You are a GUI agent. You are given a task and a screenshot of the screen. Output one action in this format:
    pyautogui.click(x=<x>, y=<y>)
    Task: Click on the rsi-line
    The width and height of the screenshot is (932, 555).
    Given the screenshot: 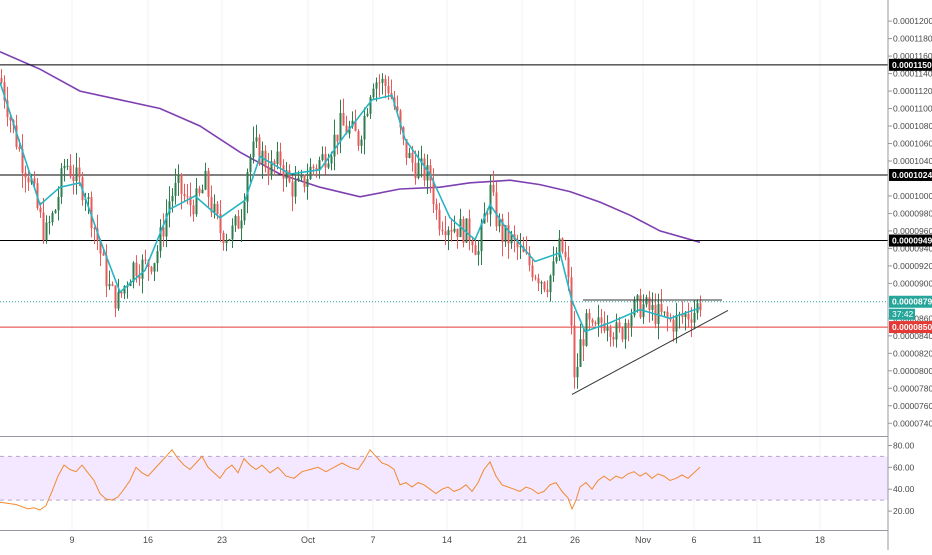 What is the action you would take?
    pyautogui.click(x=350, y=479)
    